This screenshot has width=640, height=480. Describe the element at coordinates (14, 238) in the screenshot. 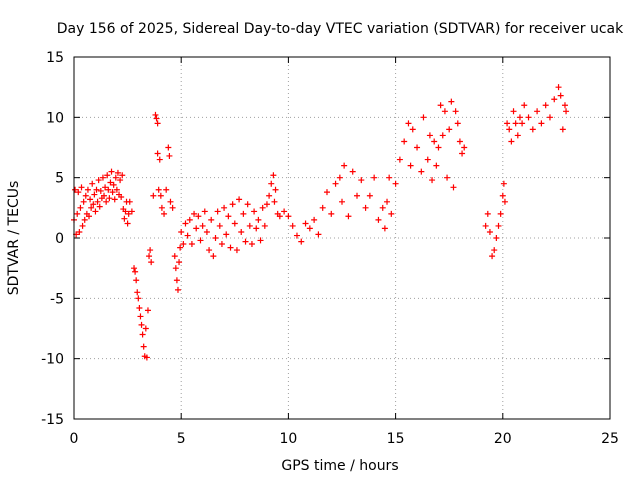

I see `y-axis-label: SDTVAR / TECUs` at that location.